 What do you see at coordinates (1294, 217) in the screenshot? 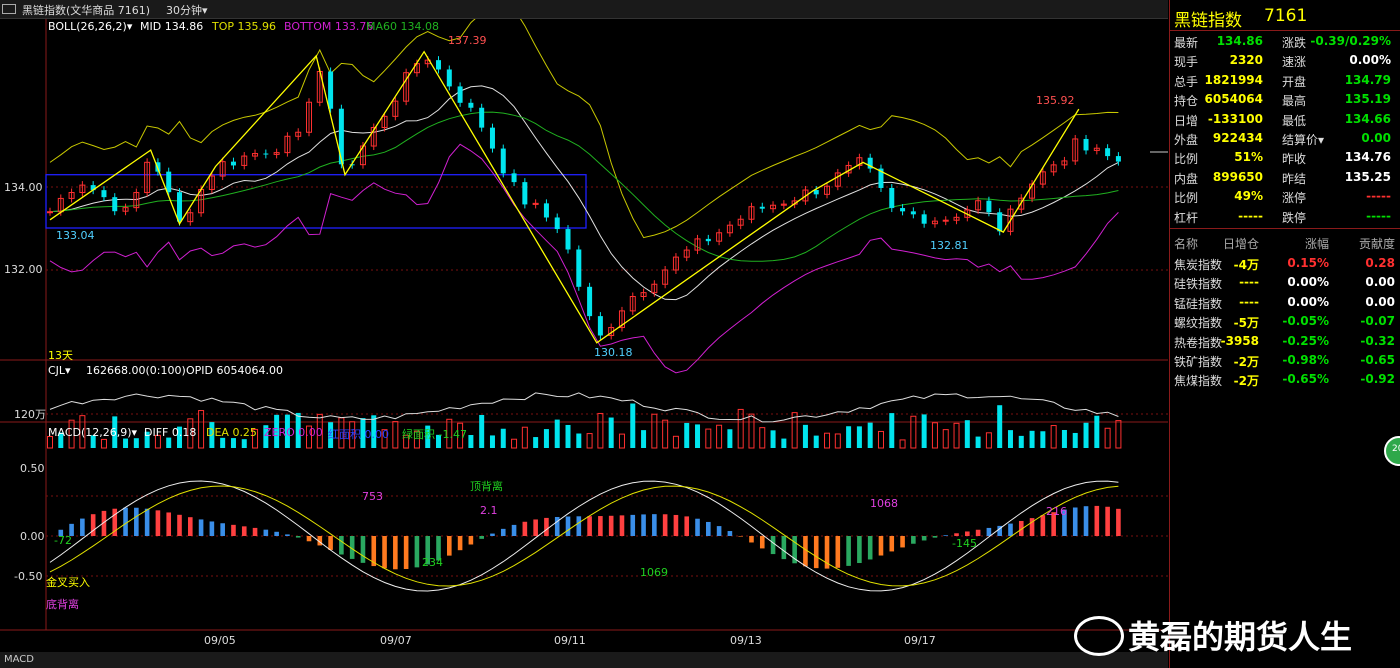
I see `quote-key: 跌停` at bounding box center [1294, 217].